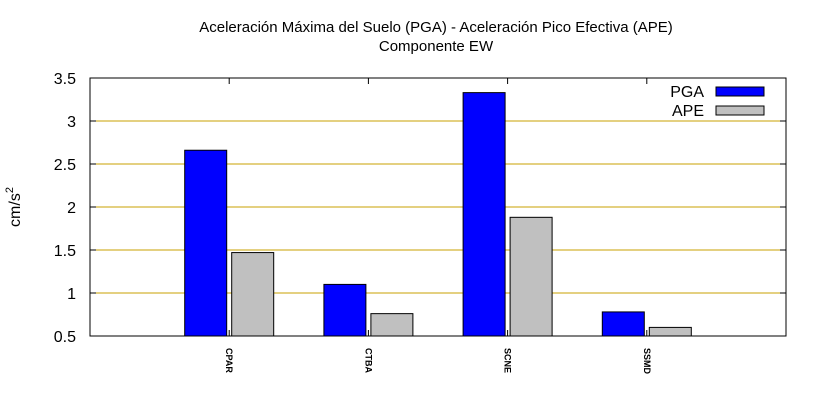 The height and width of the screenshot is (405, 820). I want to click on bar-ape-ctba, so click(392, 325).